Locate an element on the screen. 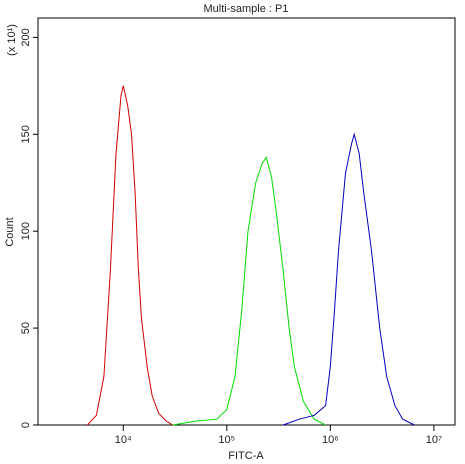 The width and height of the screenshot is (465, 464). x-tick-label: 10⁵ is located at coordinates (226, 440).